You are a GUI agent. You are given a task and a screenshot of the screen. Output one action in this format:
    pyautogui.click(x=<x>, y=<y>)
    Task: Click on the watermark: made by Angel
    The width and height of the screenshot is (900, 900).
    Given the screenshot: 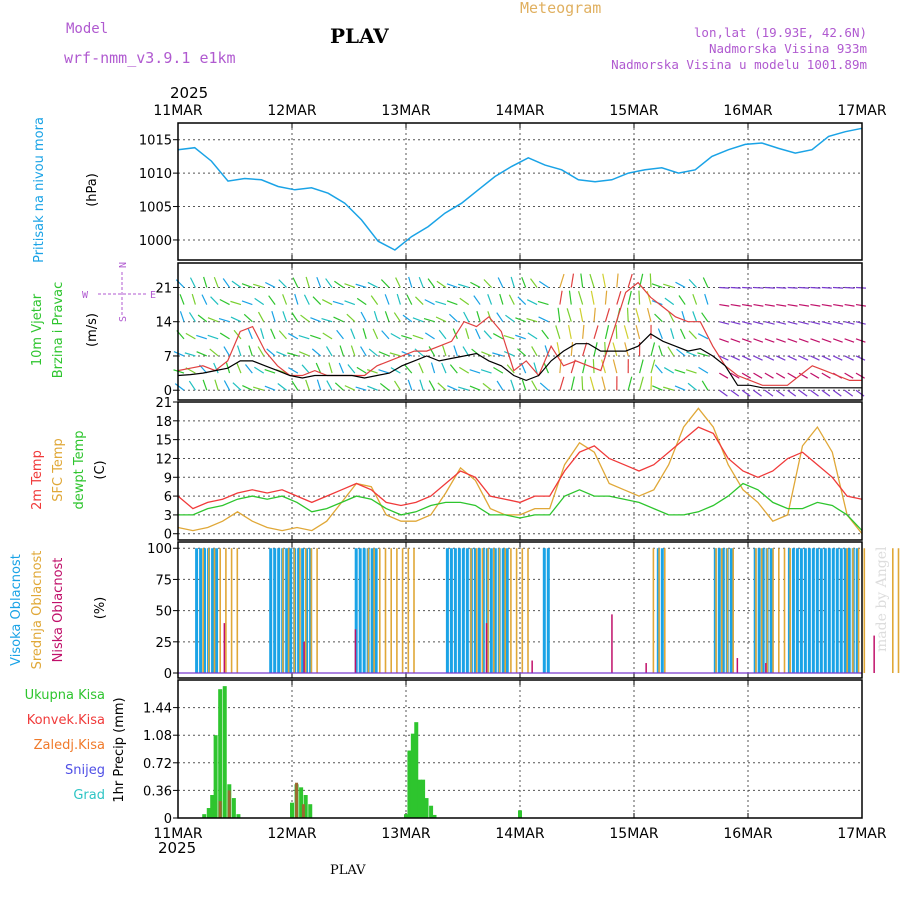 What is the action you would take?
    pyautogui.click(x=882, y=599)
    